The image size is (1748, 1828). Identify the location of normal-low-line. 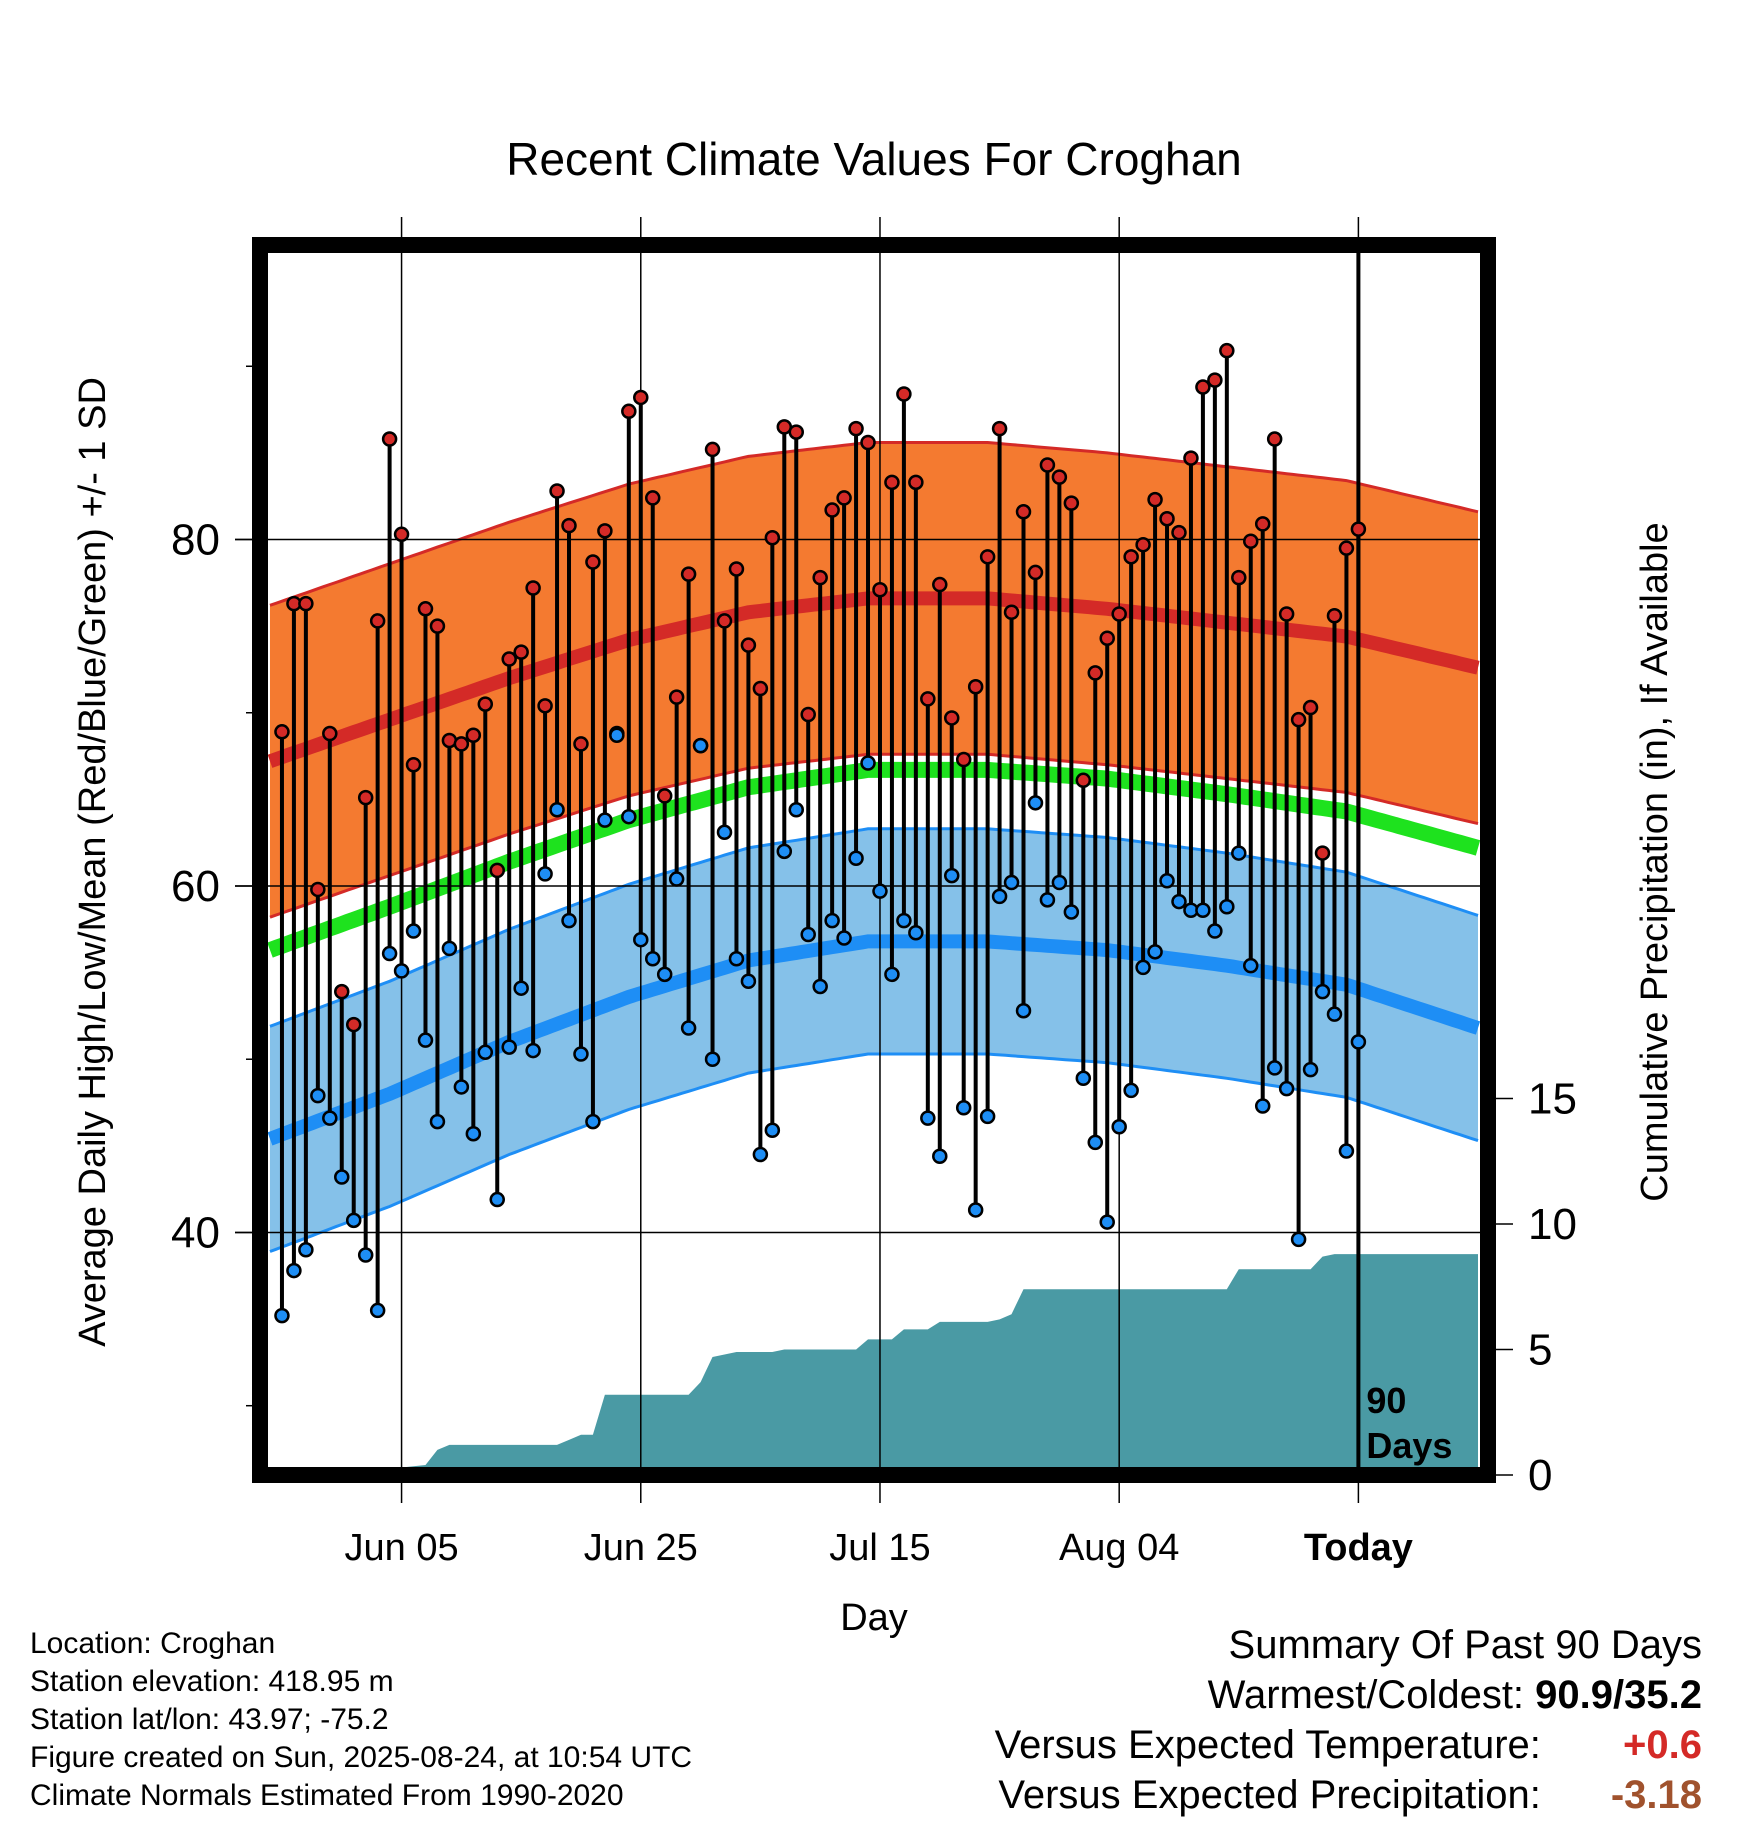
(874, 1040).